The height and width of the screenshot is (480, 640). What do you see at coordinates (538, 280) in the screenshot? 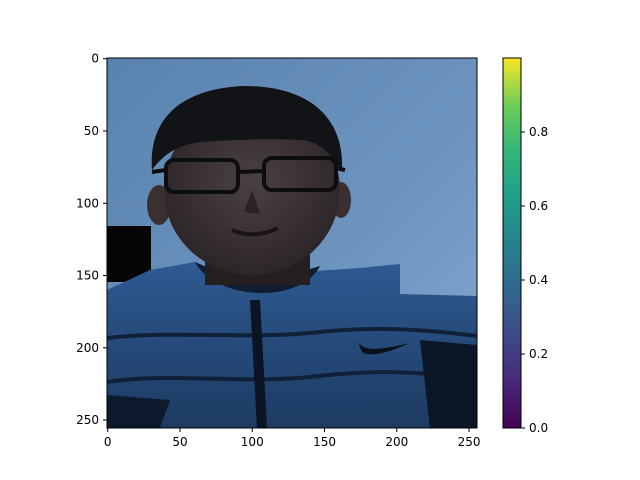
I see `colorbar-tick-label: 0.4` at bounding box center [538, 280].